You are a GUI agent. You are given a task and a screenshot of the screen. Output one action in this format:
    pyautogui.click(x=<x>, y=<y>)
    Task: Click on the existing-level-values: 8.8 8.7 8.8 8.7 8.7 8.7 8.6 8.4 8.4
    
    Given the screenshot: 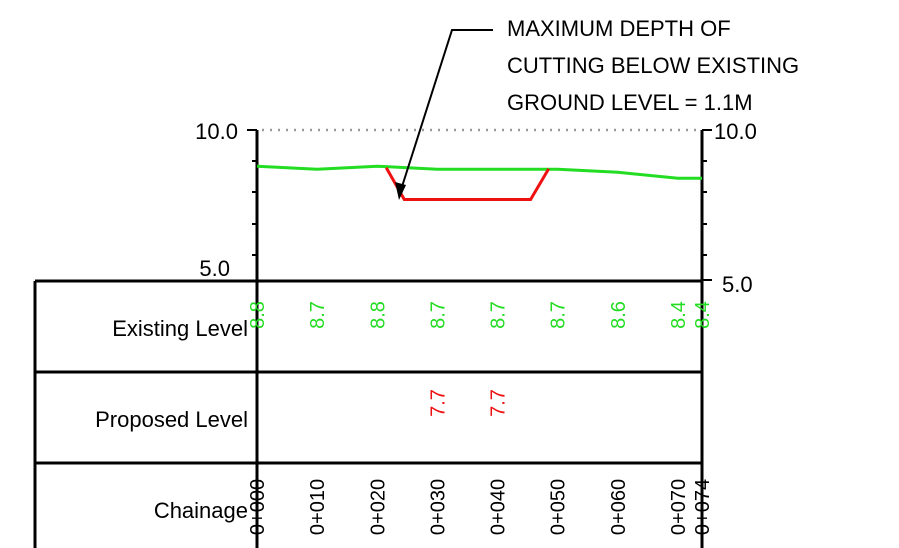 What is the action you would take?
    pyautogui.click(x=480, y=315)
    